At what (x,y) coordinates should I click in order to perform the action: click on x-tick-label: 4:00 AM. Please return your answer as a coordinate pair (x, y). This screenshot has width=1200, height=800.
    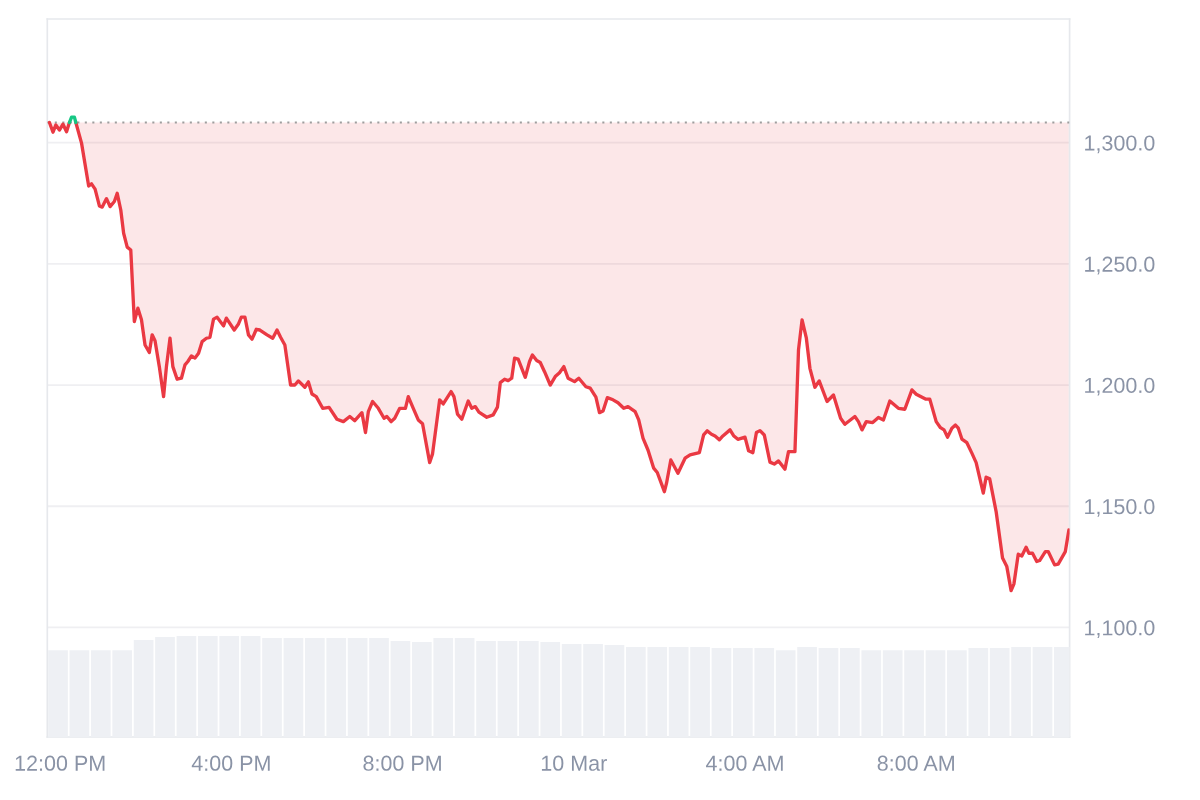
    Looking at the image, I should click on (744, 763).